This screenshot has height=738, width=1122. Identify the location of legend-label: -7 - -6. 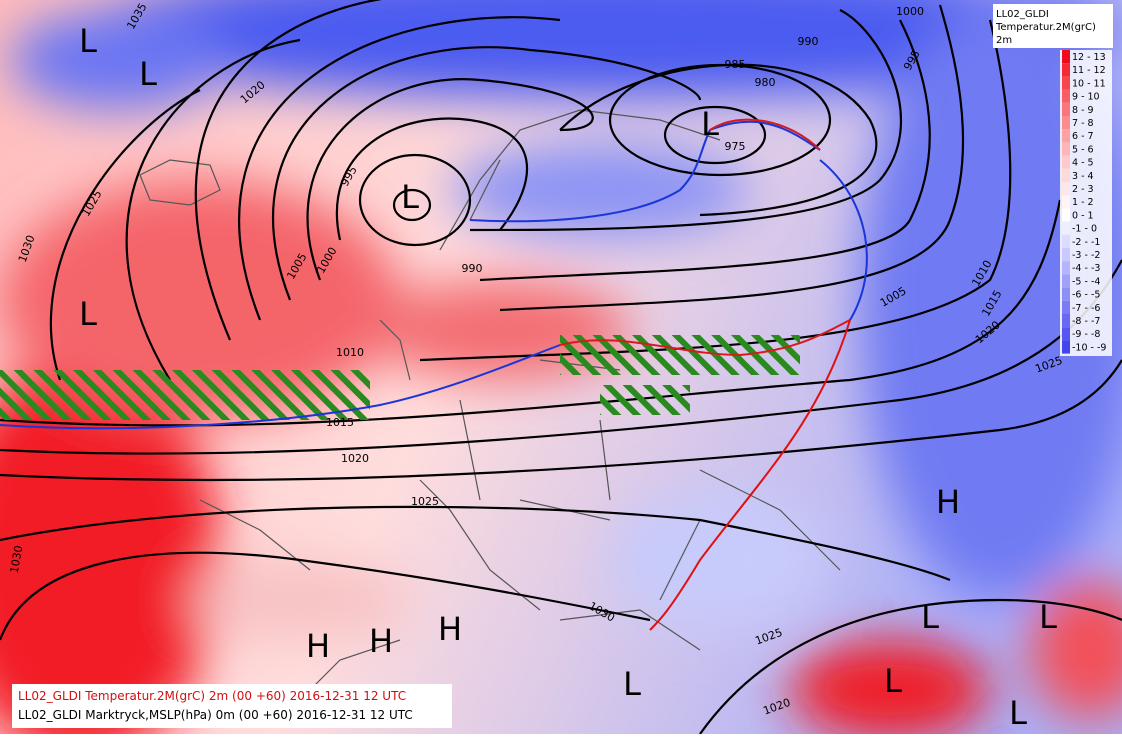
(1086, 308).